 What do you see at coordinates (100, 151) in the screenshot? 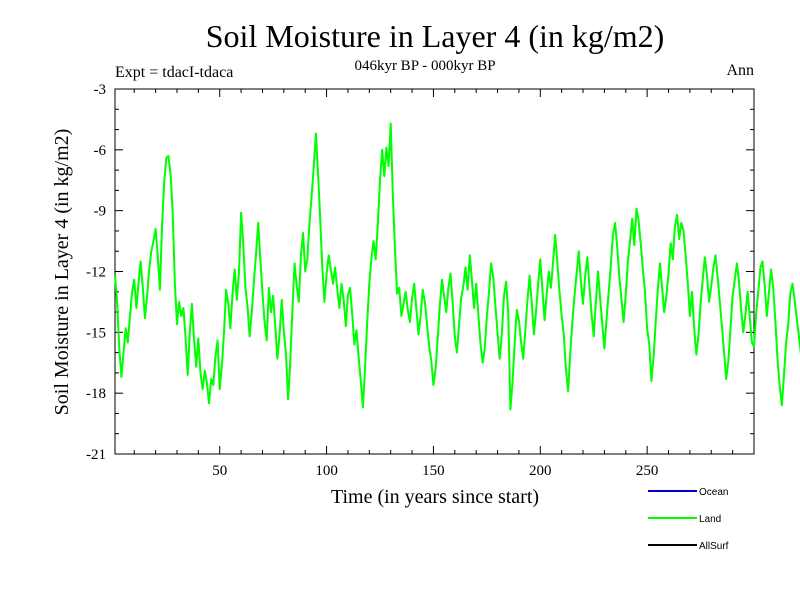
I see `y-tick-label: -6` at bounding box center [100, 151].